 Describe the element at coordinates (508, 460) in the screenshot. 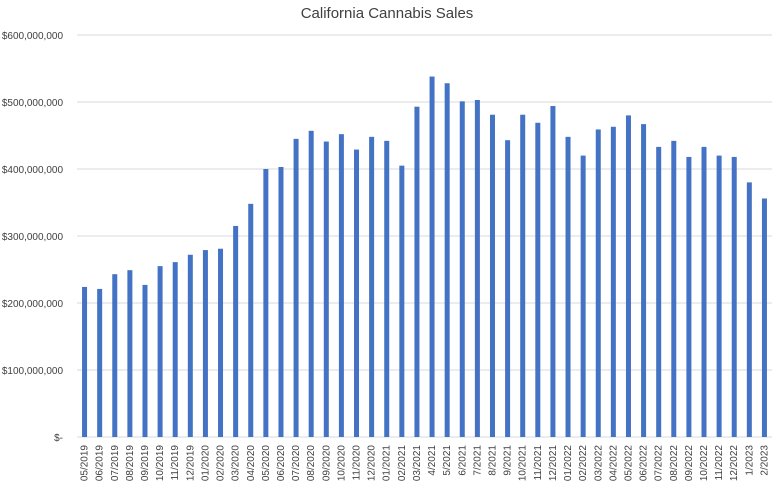

I see `x-tick-label: 9/2021` at that location.